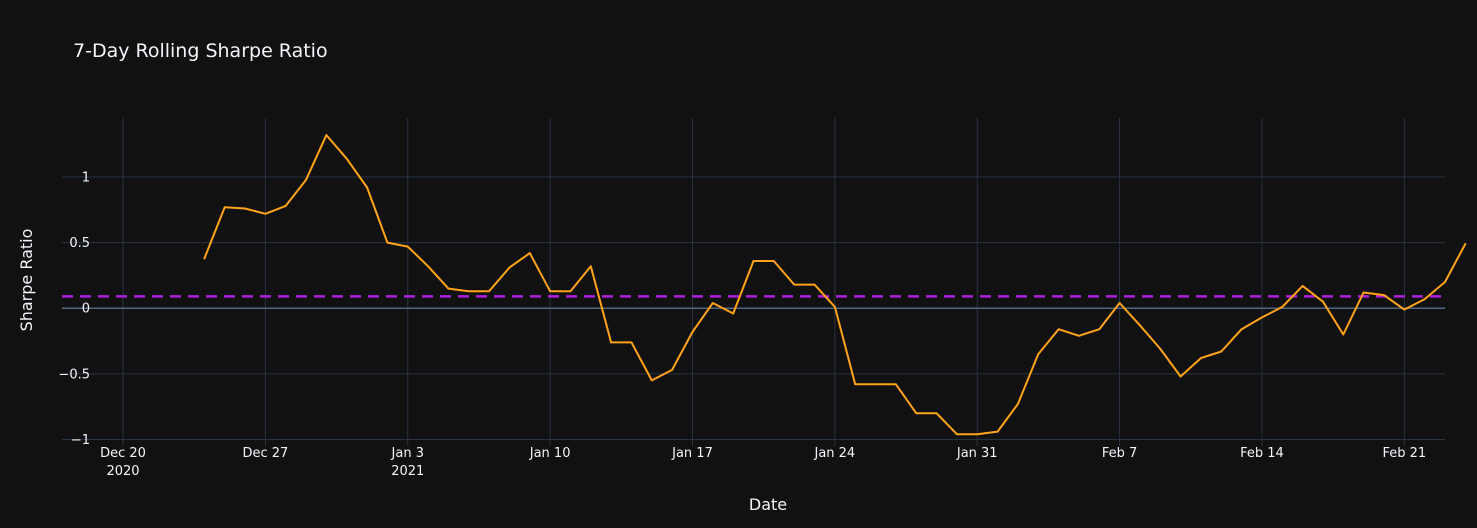  What do you see at coordinates (79, 243) in the screenshot?
I see `y-tick-label: 0.5` at bounding box center [79, 243].